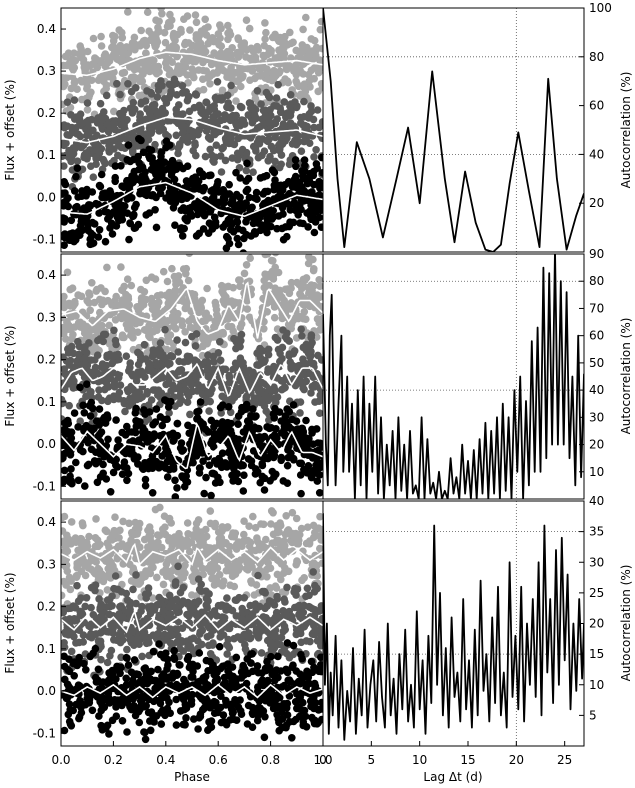 The image size is (635, 788). Describe the element at coordinates (46, 360) in the screenshot. I see `y-tick-label: 0.2` at that location.